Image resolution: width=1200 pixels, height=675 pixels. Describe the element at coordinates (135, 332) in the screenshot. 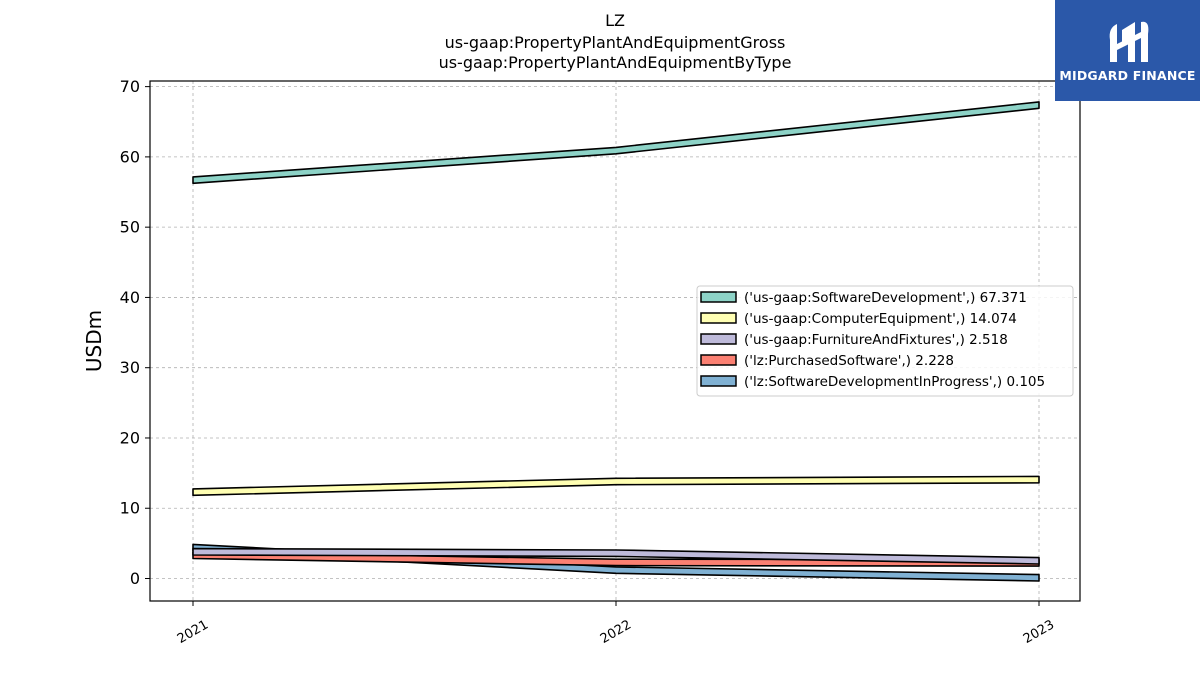

I see `y-axis: 0 10 20 30 40 50 60 70` at that location.